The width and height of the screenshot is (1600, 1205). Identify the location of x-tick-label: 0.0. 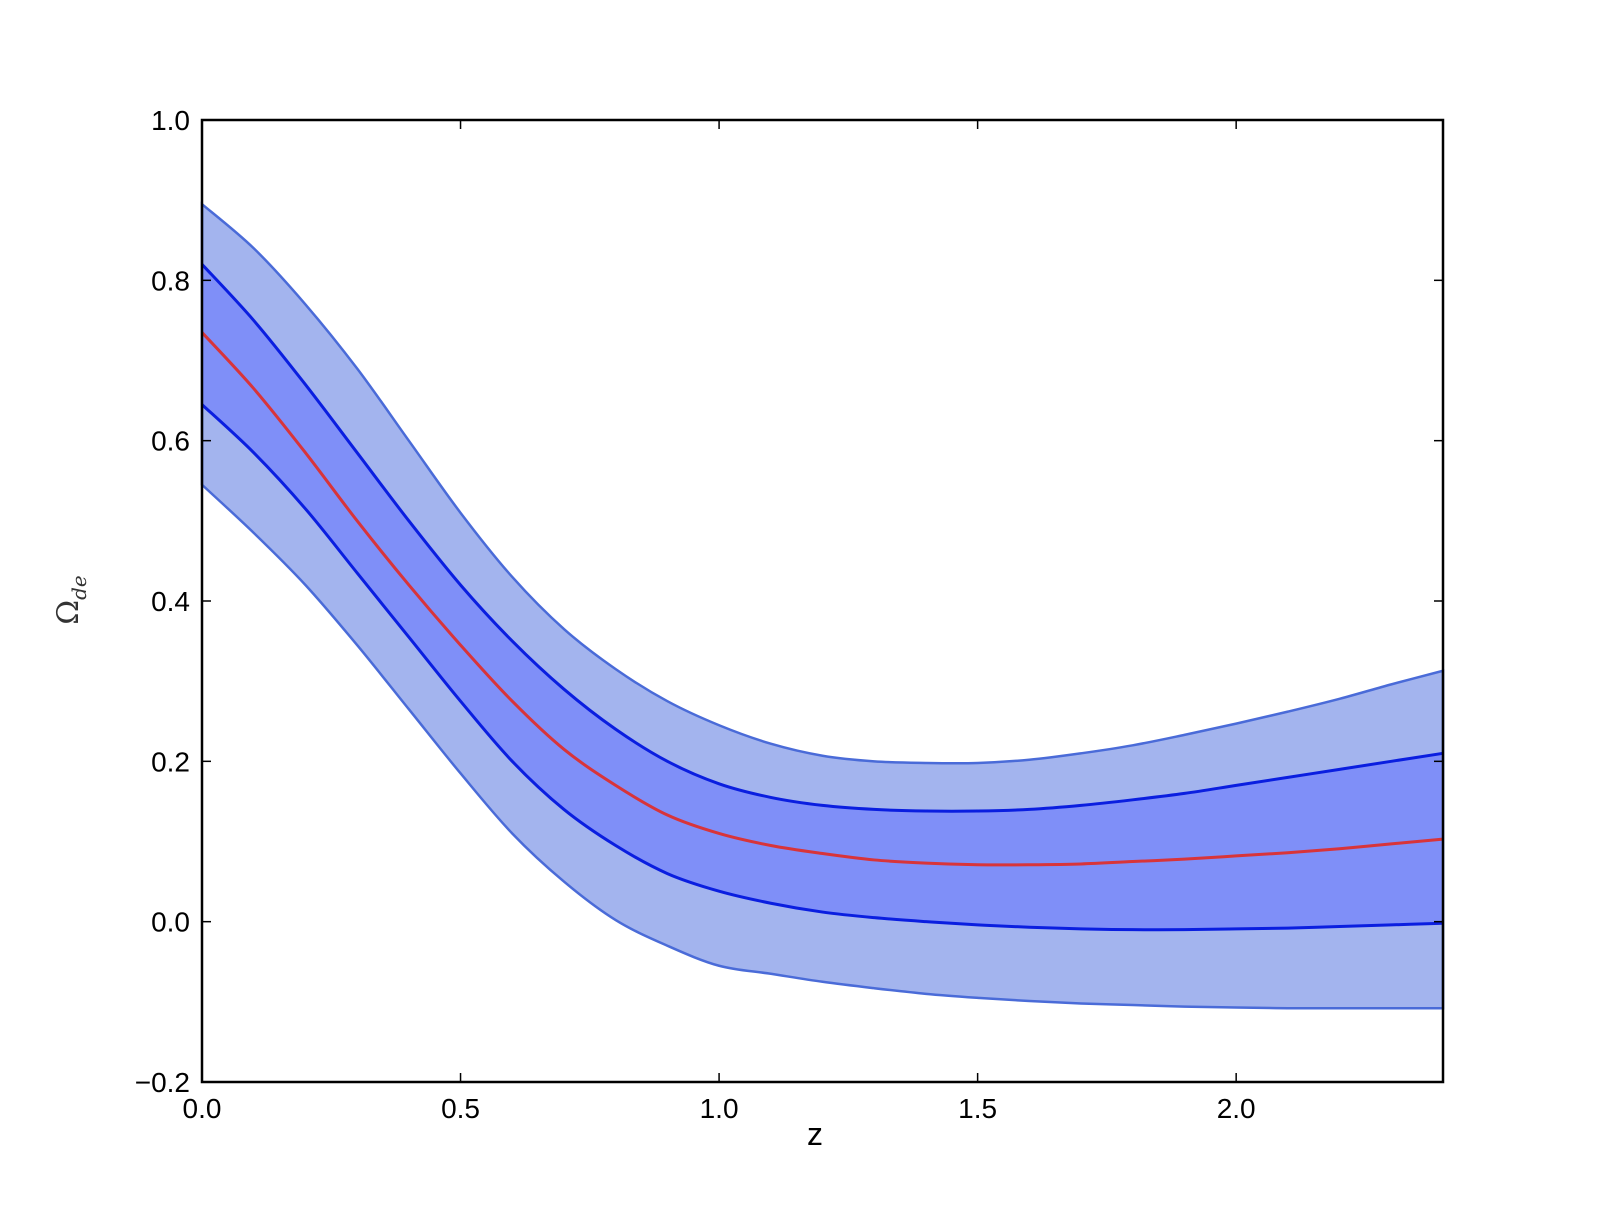
(202, 1108).